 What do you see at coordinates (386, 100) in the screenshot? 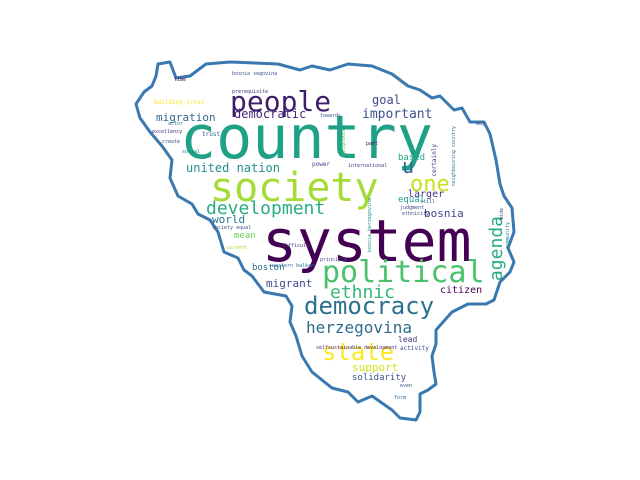
I see `word-goal: goal` at bounding box center [386, 100].